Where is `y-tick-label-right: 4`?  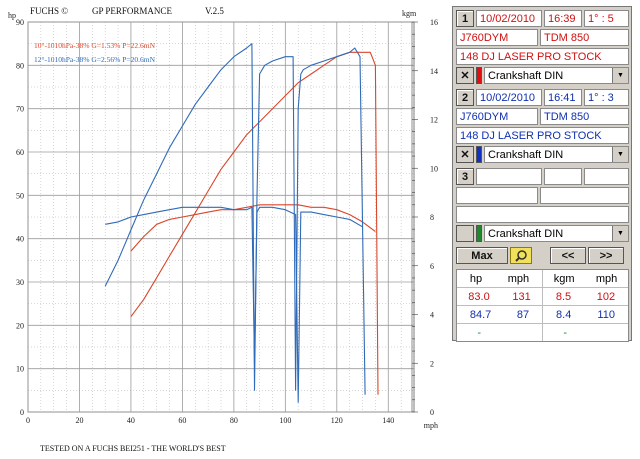
y-tick-label-right: 4 is located at coordinates (432, 315).